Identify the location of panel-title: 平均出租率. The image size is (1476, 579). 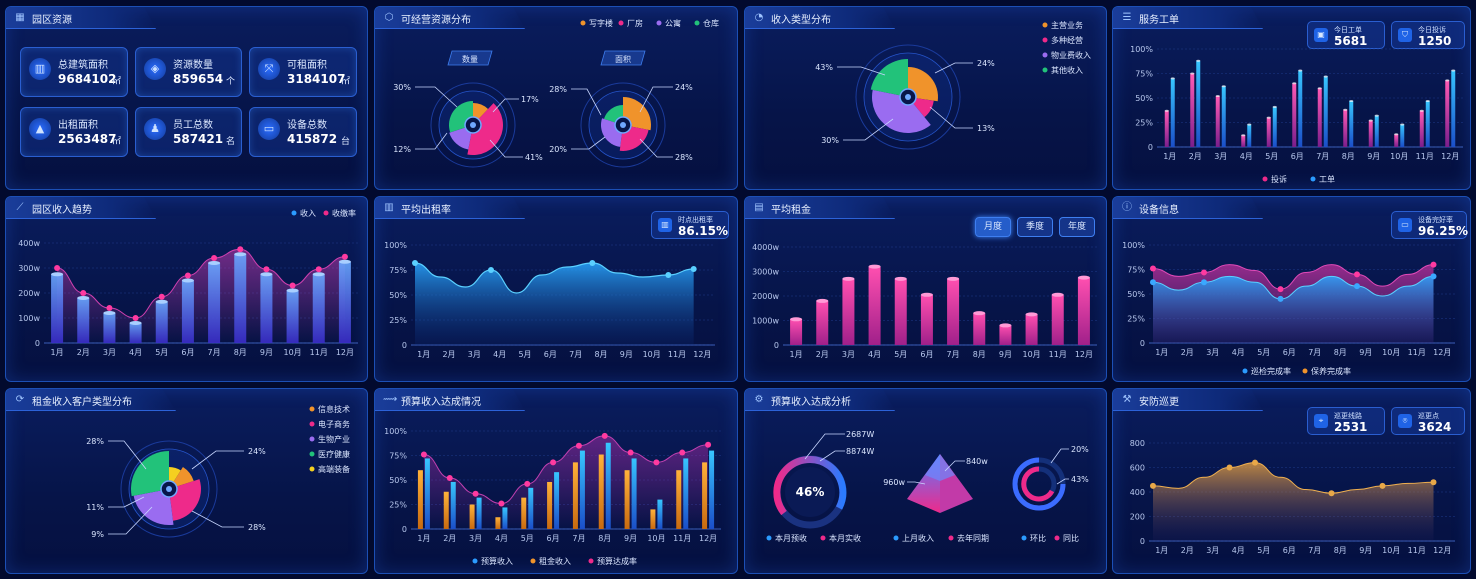
(426, 210).